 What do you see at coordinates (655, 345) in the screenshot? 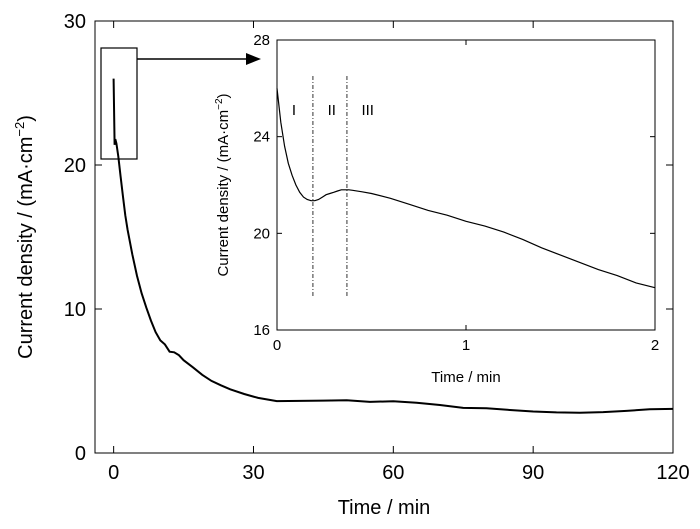
I see `inset-x-tick-label: 2` at bounding box center [655, 345].